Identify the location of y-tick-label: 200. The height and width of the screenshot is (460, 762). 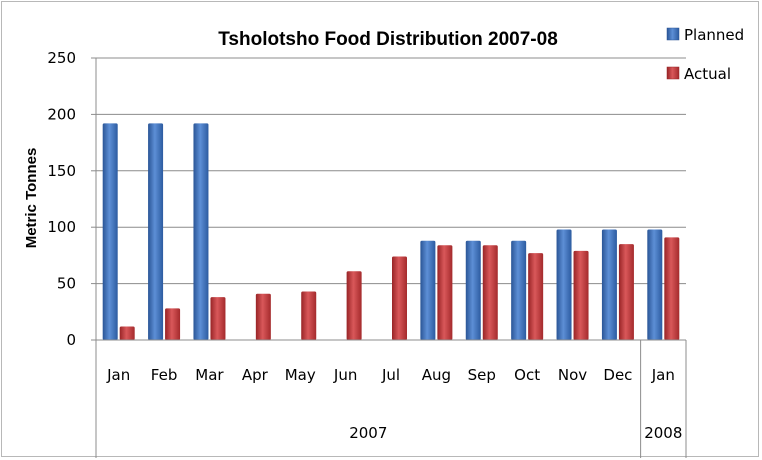
(61, 114).